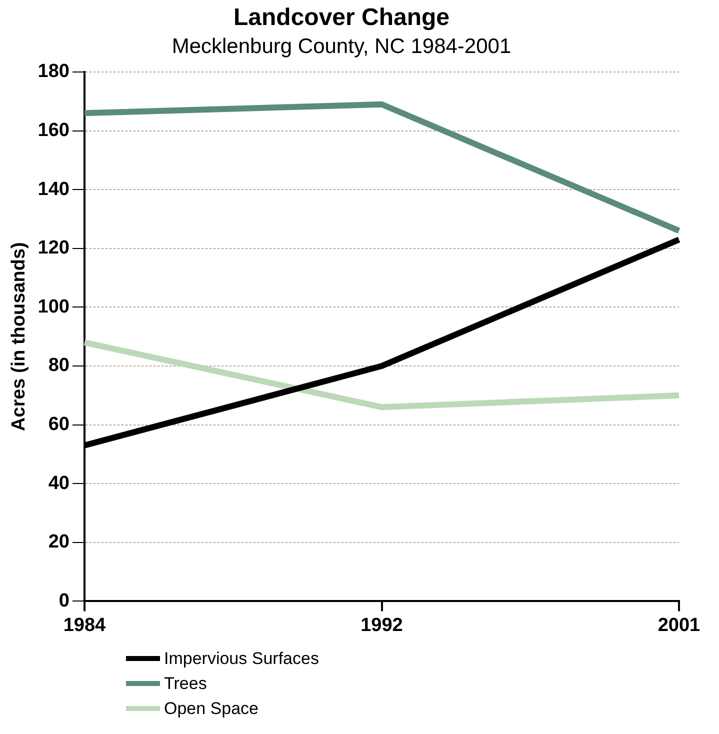  Describe the element at coordinates (59, 483) in the screenshot. I see `y-tick-label: 40` at that location.